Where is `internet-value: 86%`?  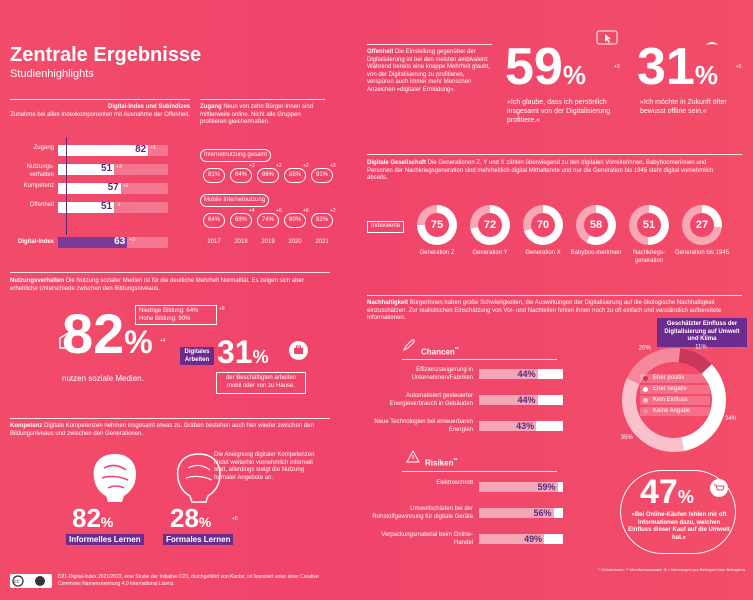 internet-value: 86% is located at coordinates (268, 175).